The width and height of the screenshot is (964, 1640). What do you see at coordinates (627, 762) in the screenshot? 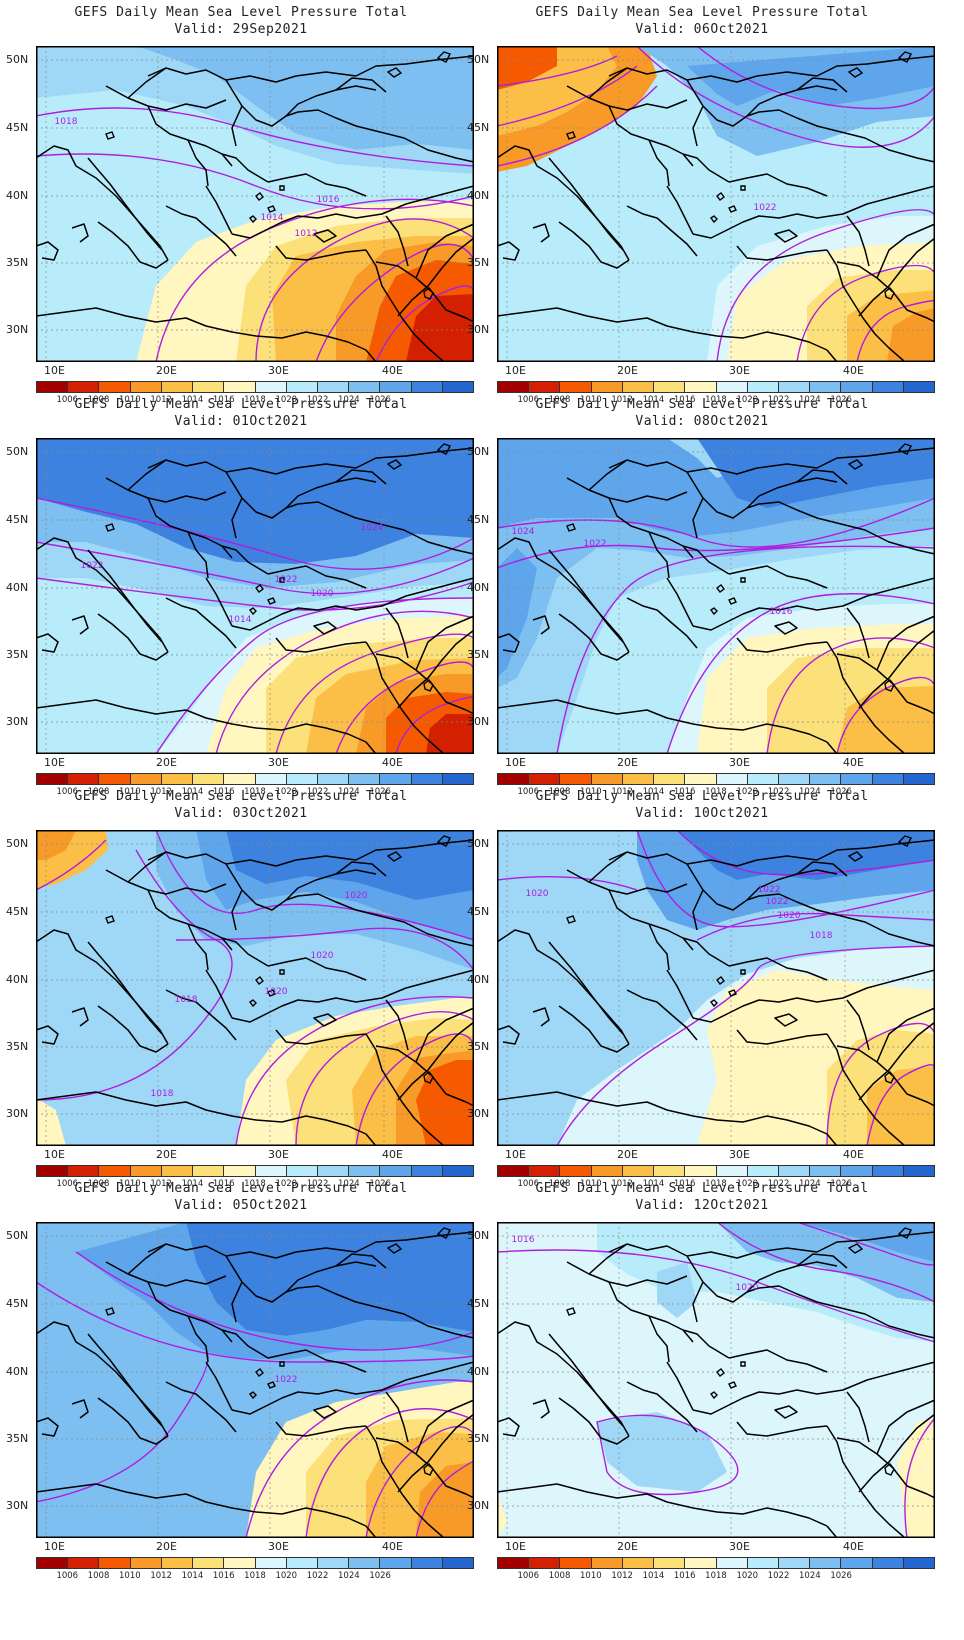
I see `longitude-label: 20E` at bounding box center [627, 762].